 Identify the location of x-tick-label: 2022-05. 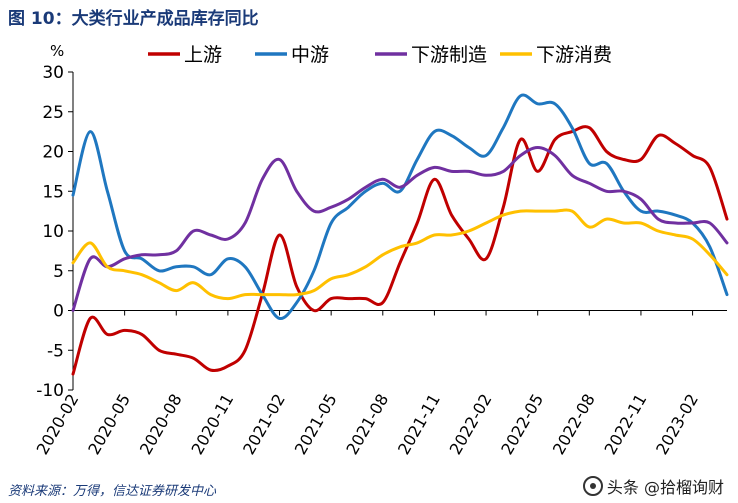
(522, 424).